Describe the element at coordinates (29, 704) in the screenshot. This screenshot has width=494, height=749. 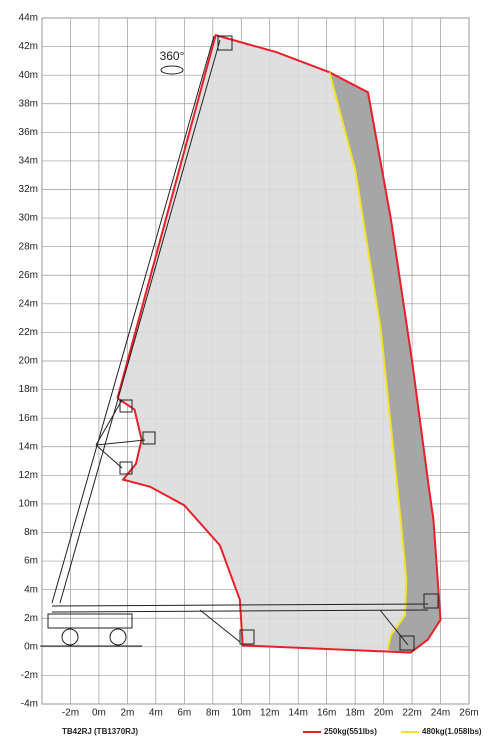
I see `y-tick-label: -4m` at that location.